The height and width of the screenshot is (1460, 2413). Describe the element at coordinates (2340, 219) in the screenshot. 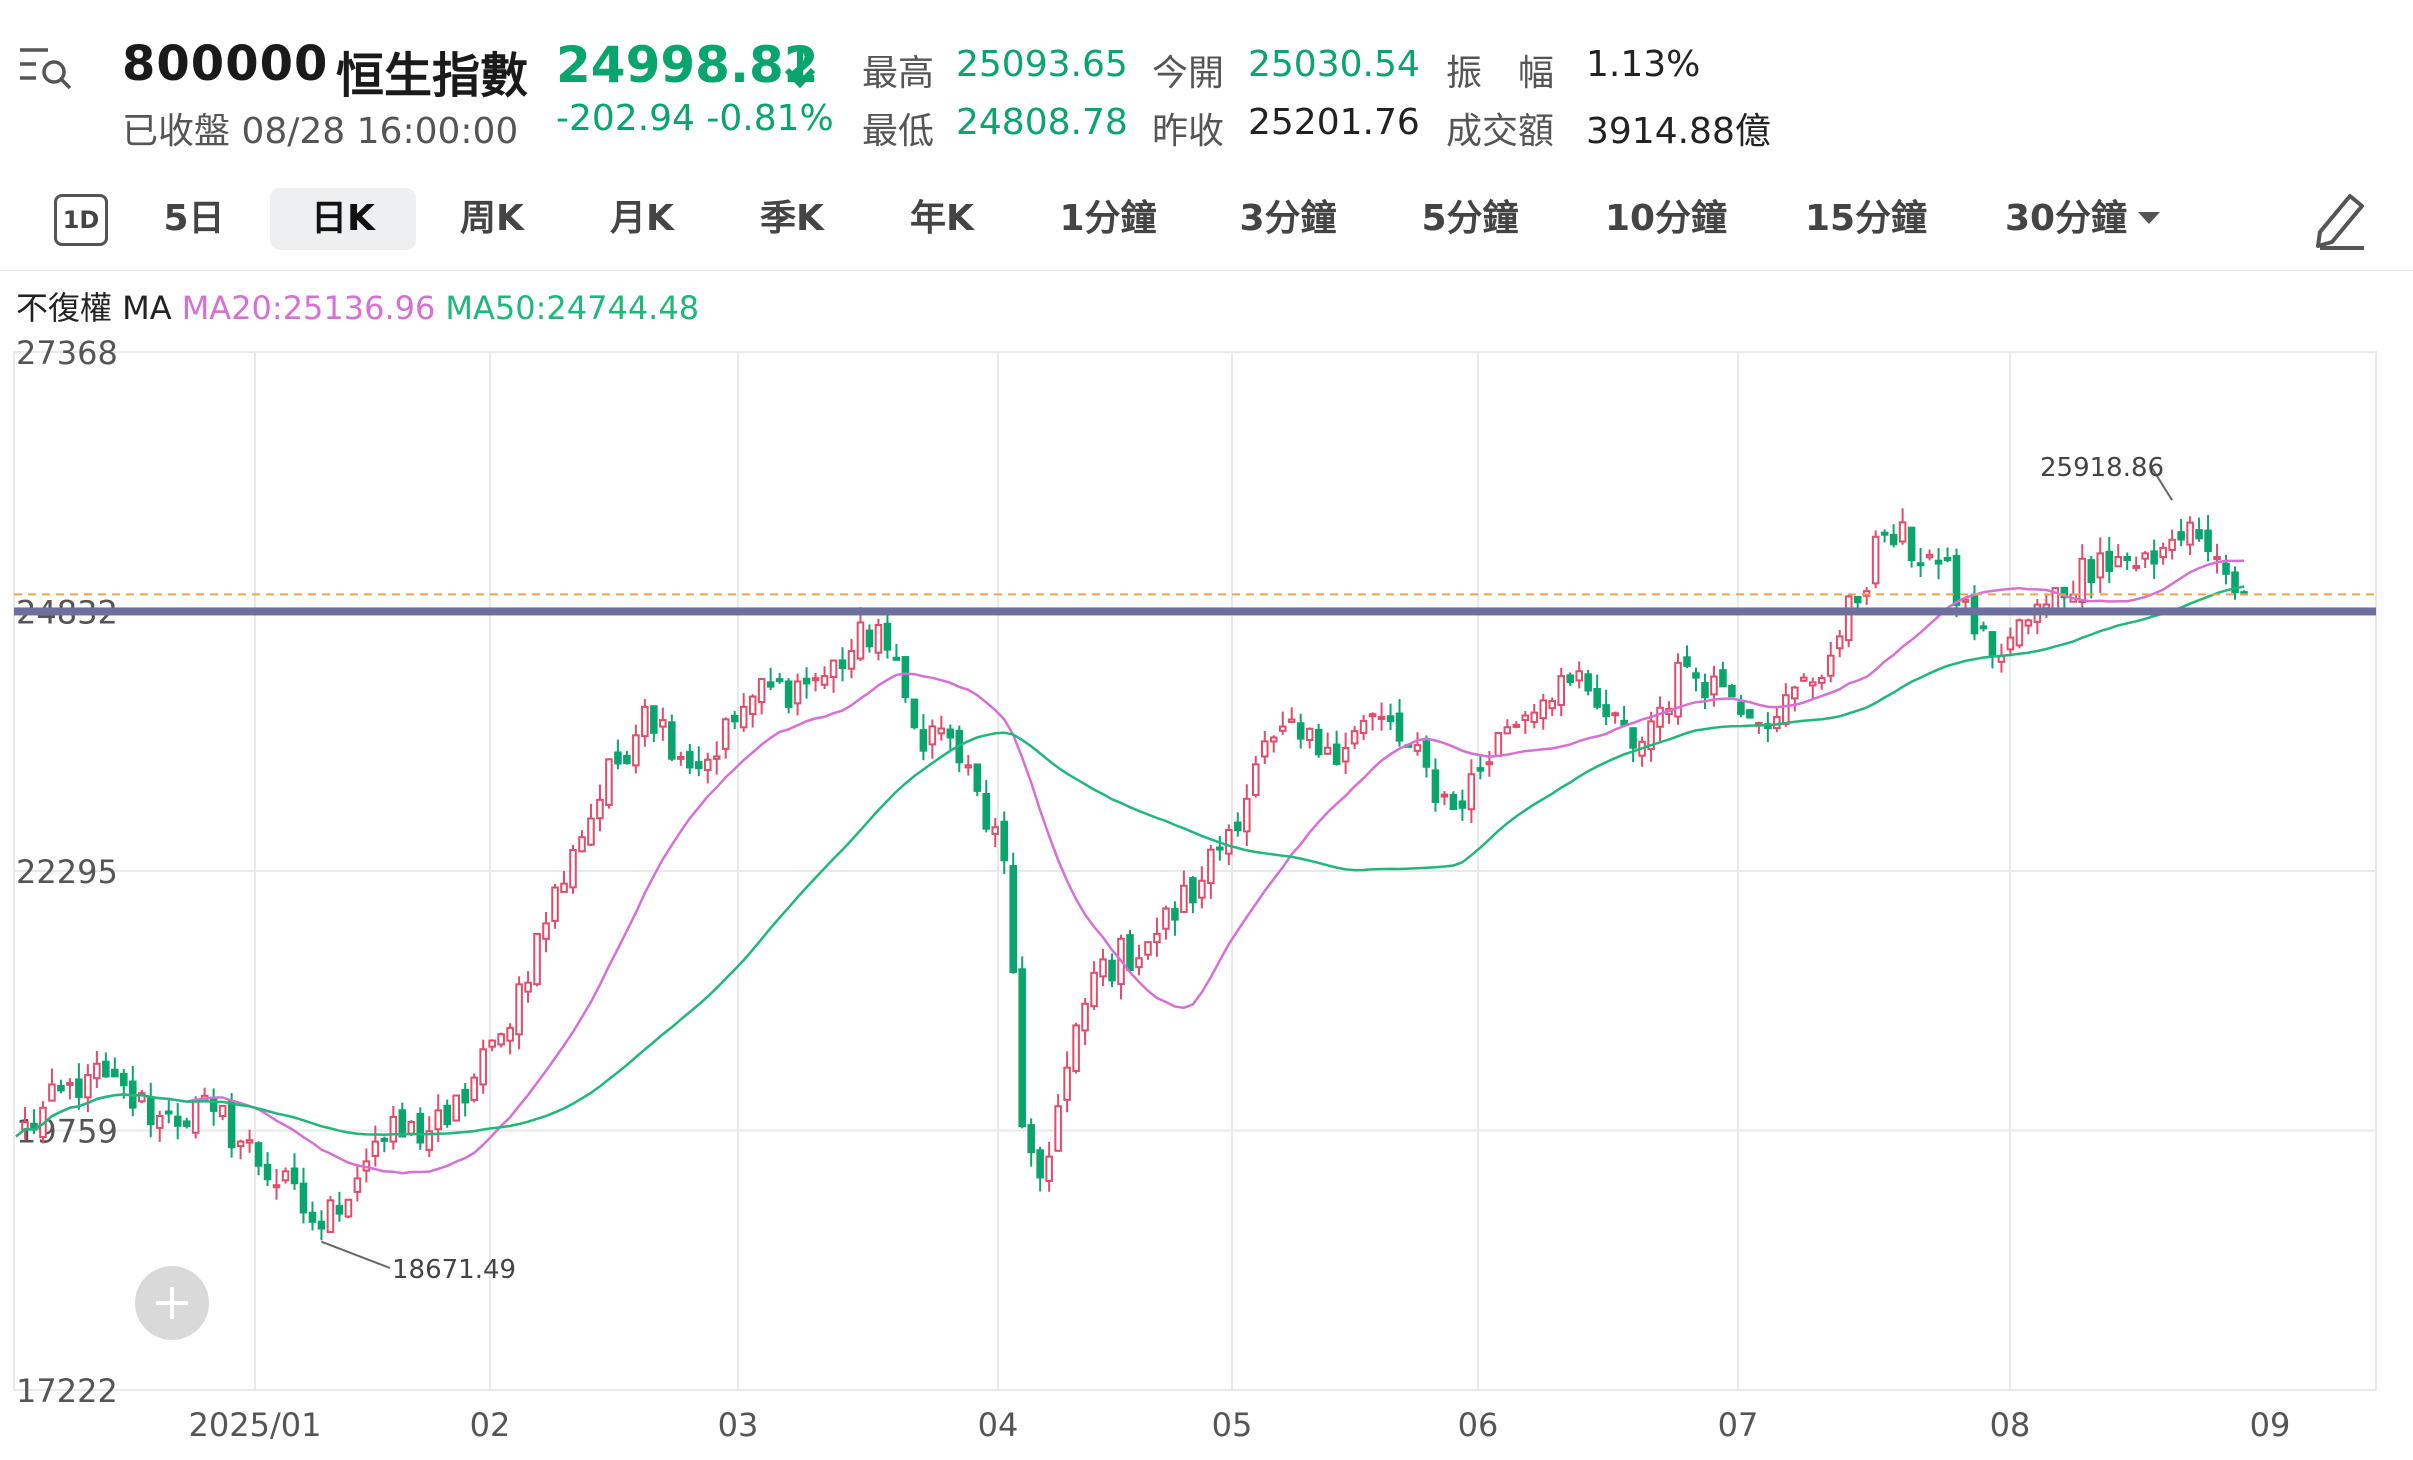

I see `pencil-draw-icon` at that location.